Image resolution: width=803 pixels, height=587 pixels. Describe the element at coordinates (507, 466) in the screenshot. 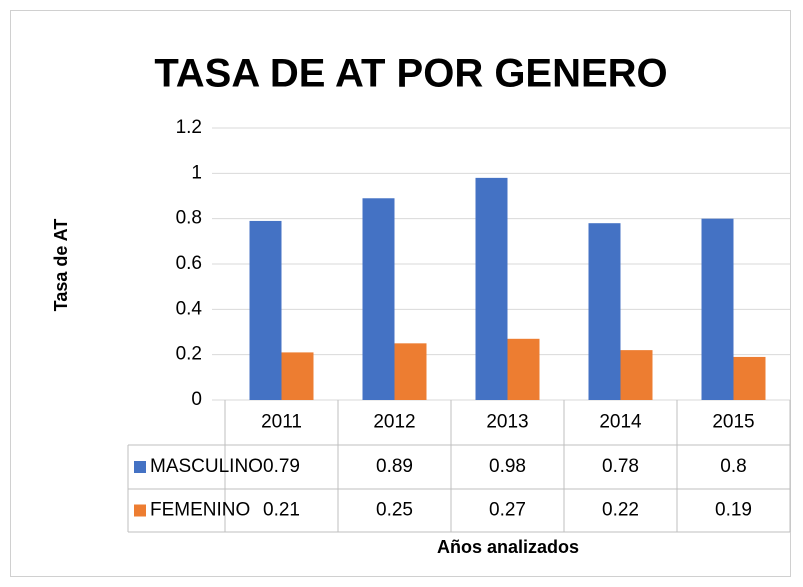

I see `data-table-cell: 0.98` at that location.